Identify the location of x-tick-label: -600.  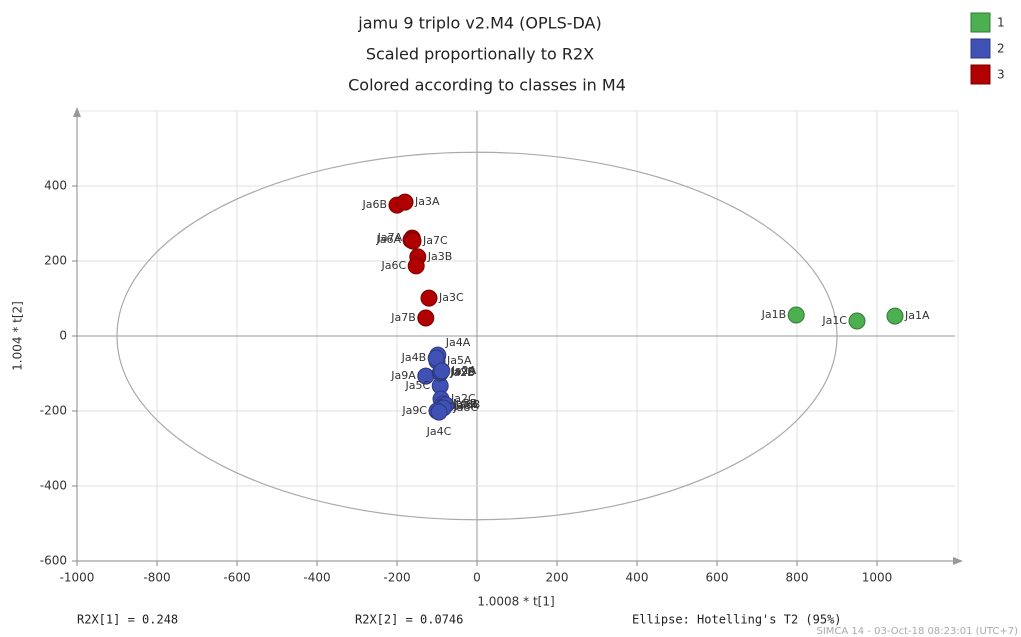
(236, 578).